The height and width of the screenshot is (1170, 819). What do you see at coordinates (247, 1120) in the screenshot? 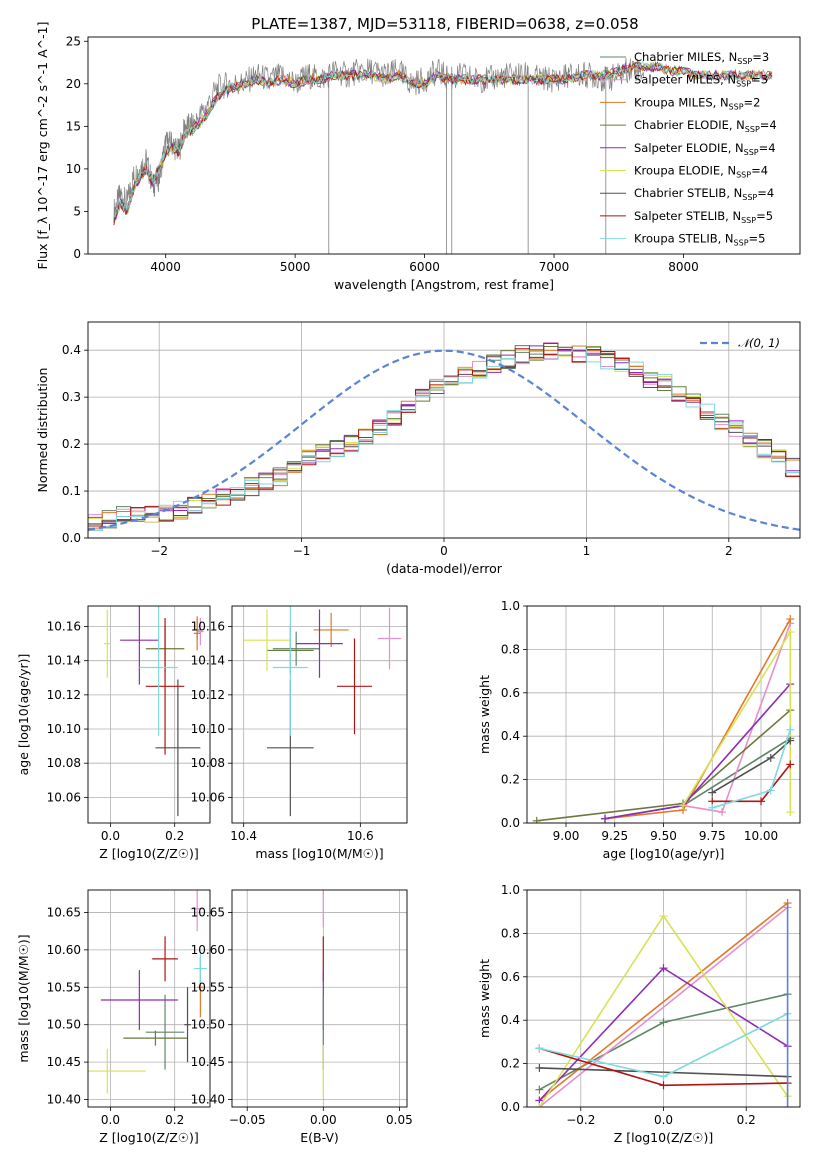
I see `x-tick-label: −0.05` at bounding box center [247, 1120].